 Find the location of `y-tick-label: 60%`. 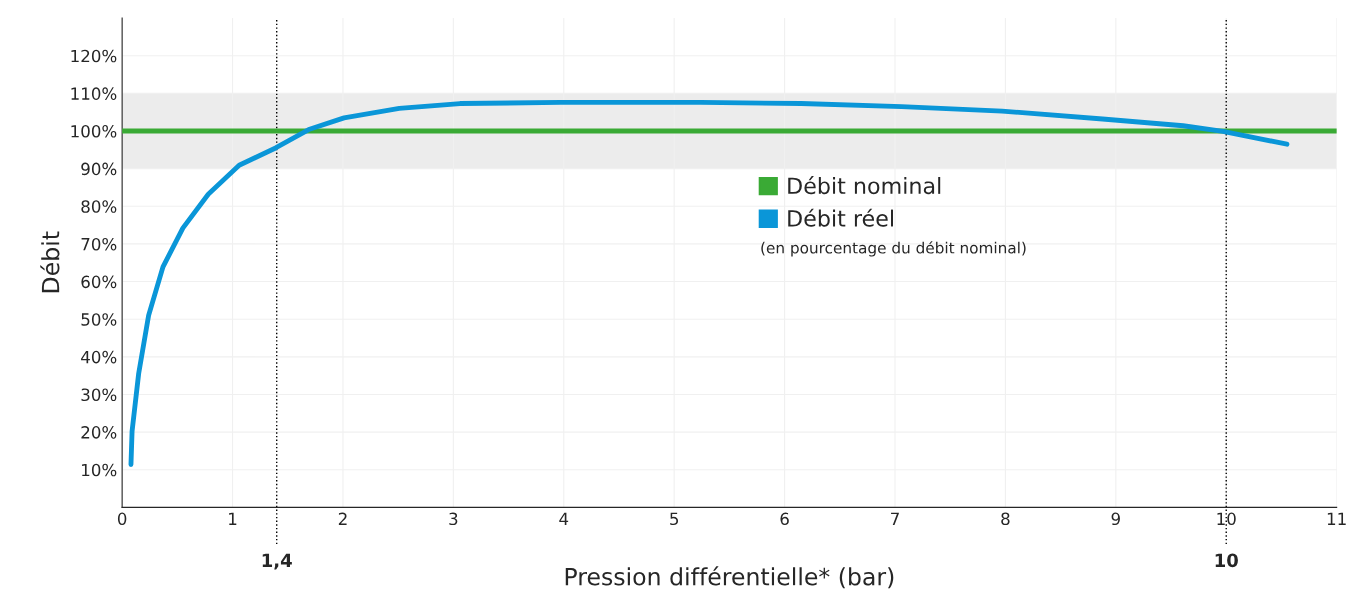

y-tick-label: 60% is located at coordinates (99, 282).